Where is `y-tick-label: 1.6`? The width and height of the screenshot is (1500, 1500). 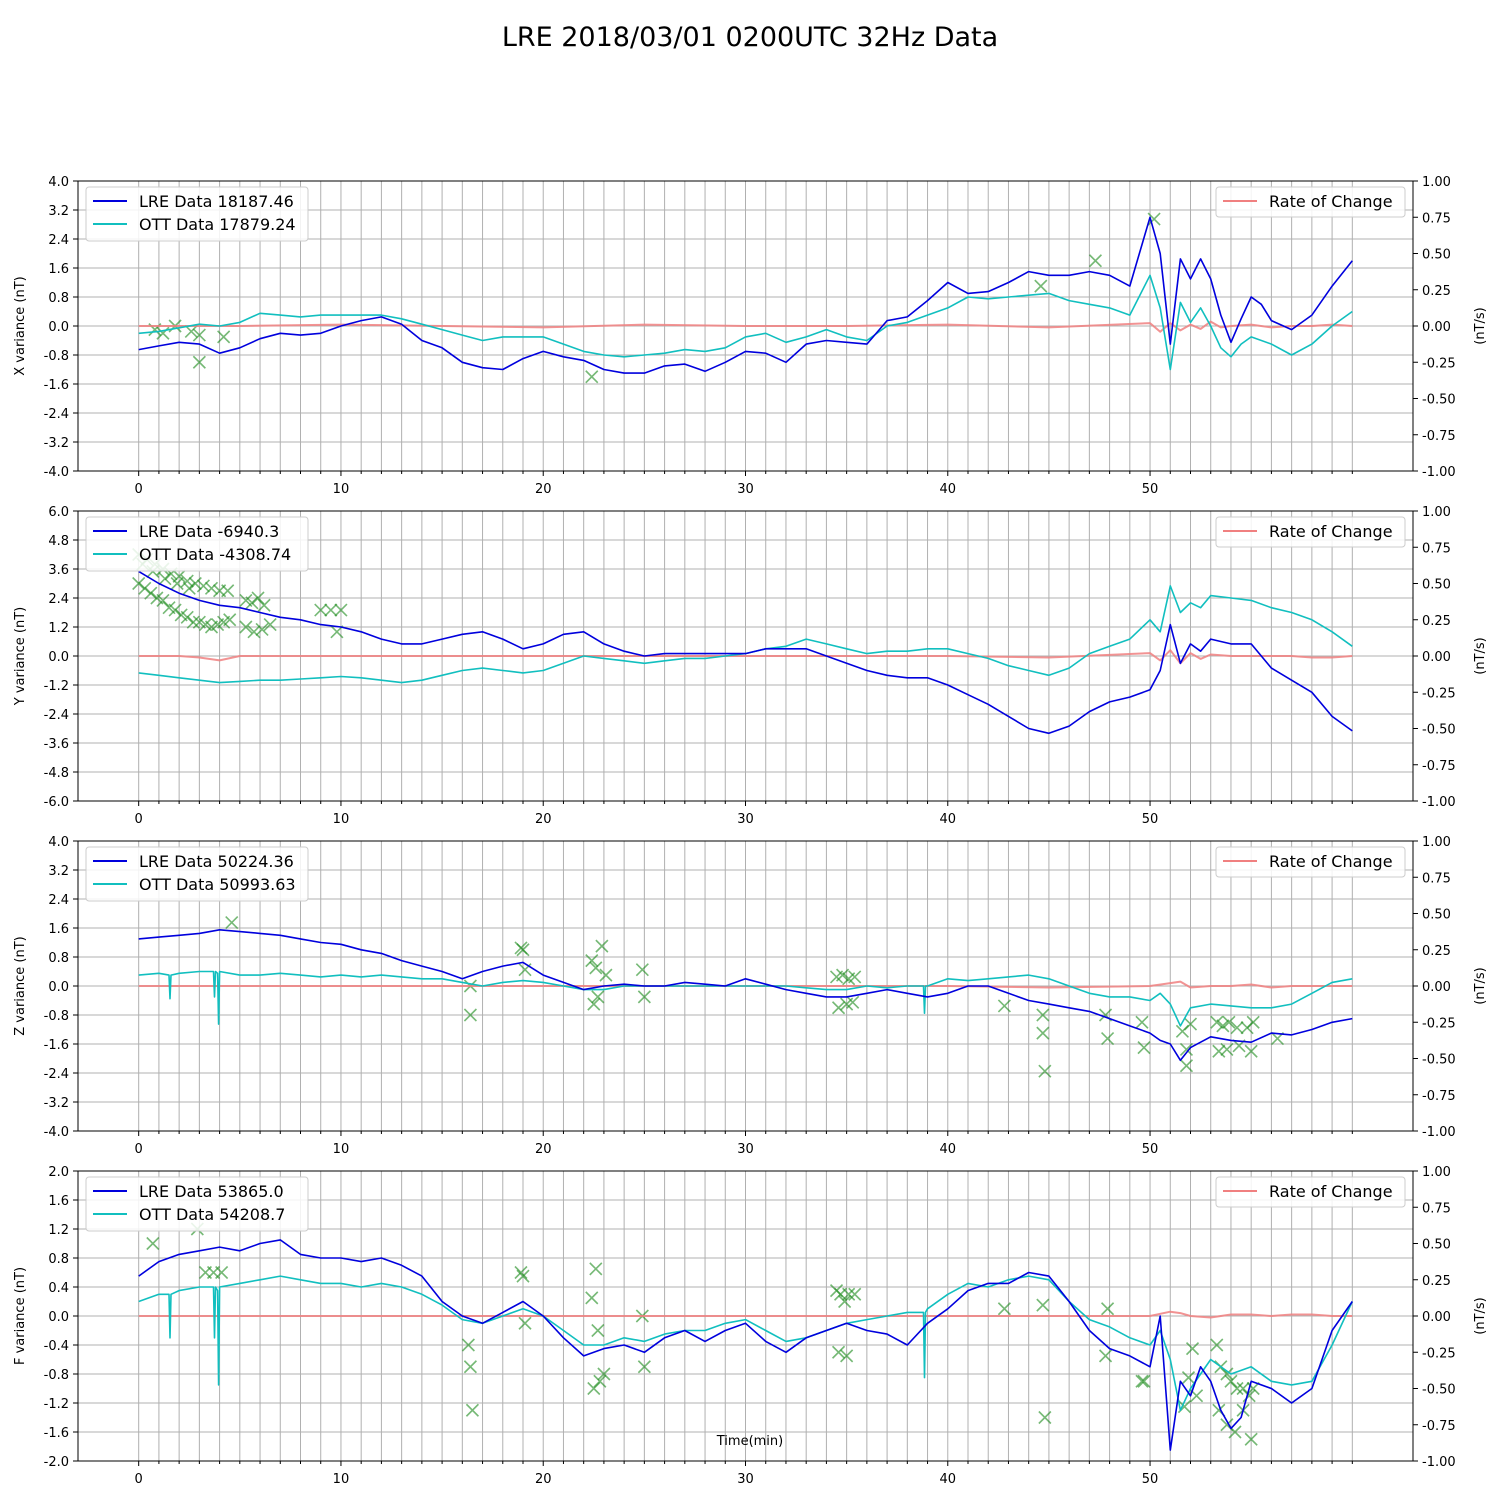
y-tick-label: 1.6 is located at coordinates (58, 269).